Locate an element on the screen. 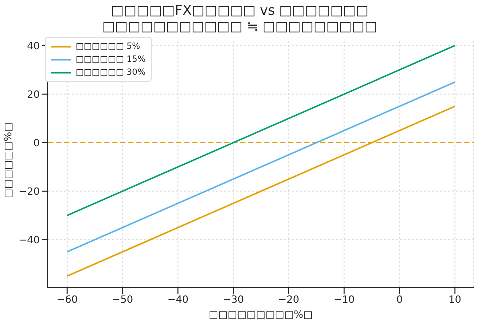 The image size is (480, 322). legend-label: □□□□□□ 5% is located at coordinates (108, 47).